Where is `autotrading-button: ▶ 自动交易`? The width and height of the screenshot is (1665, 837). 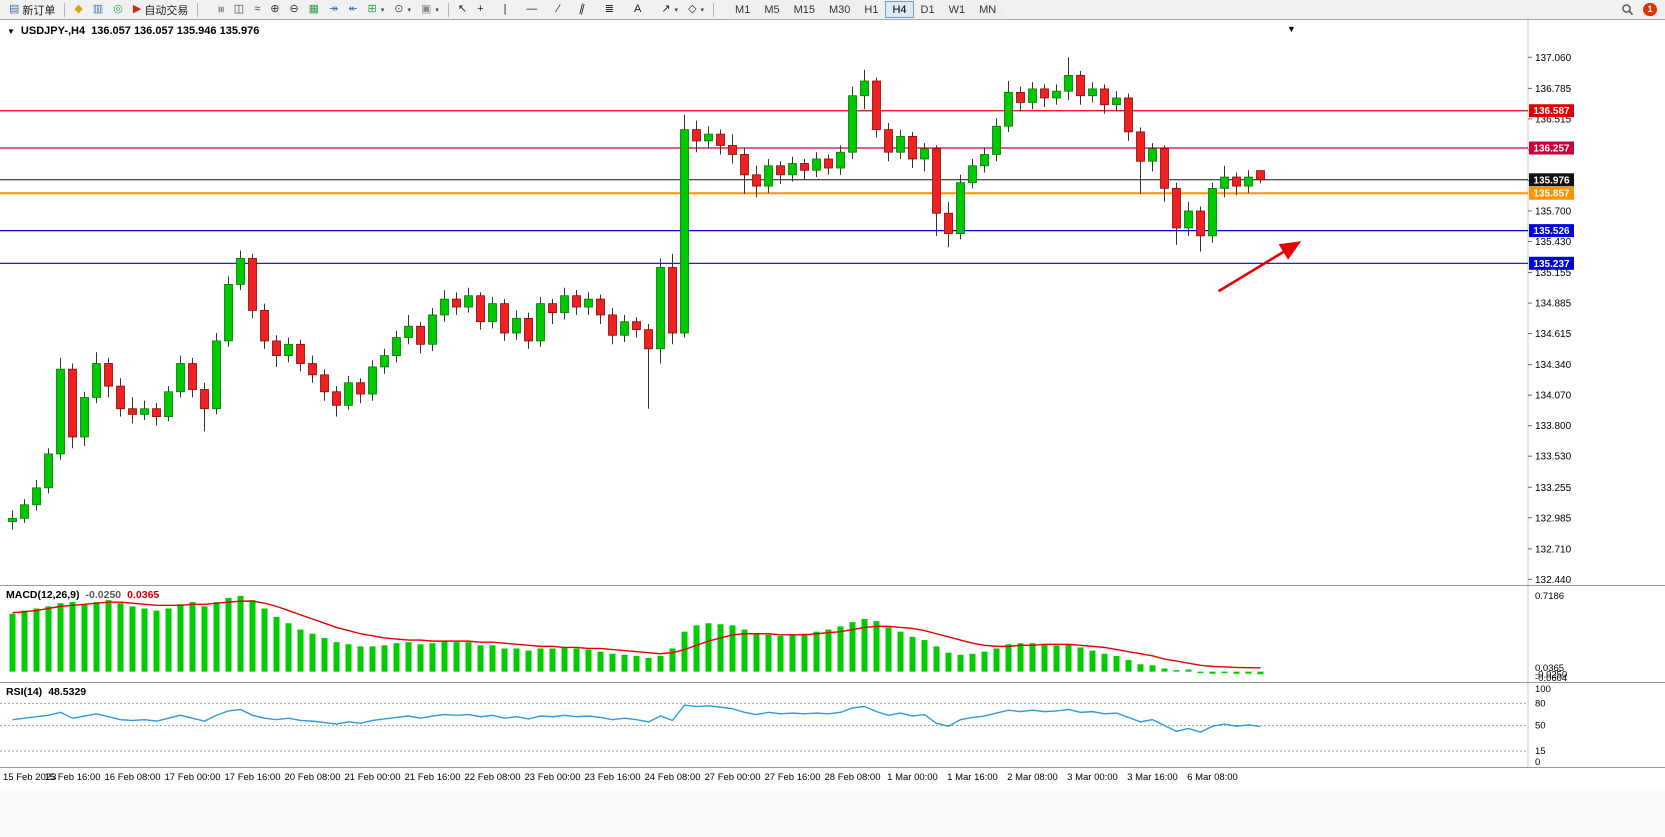 autotrading-button: ▶ 自动交易 is located at coordinates (160, 10).